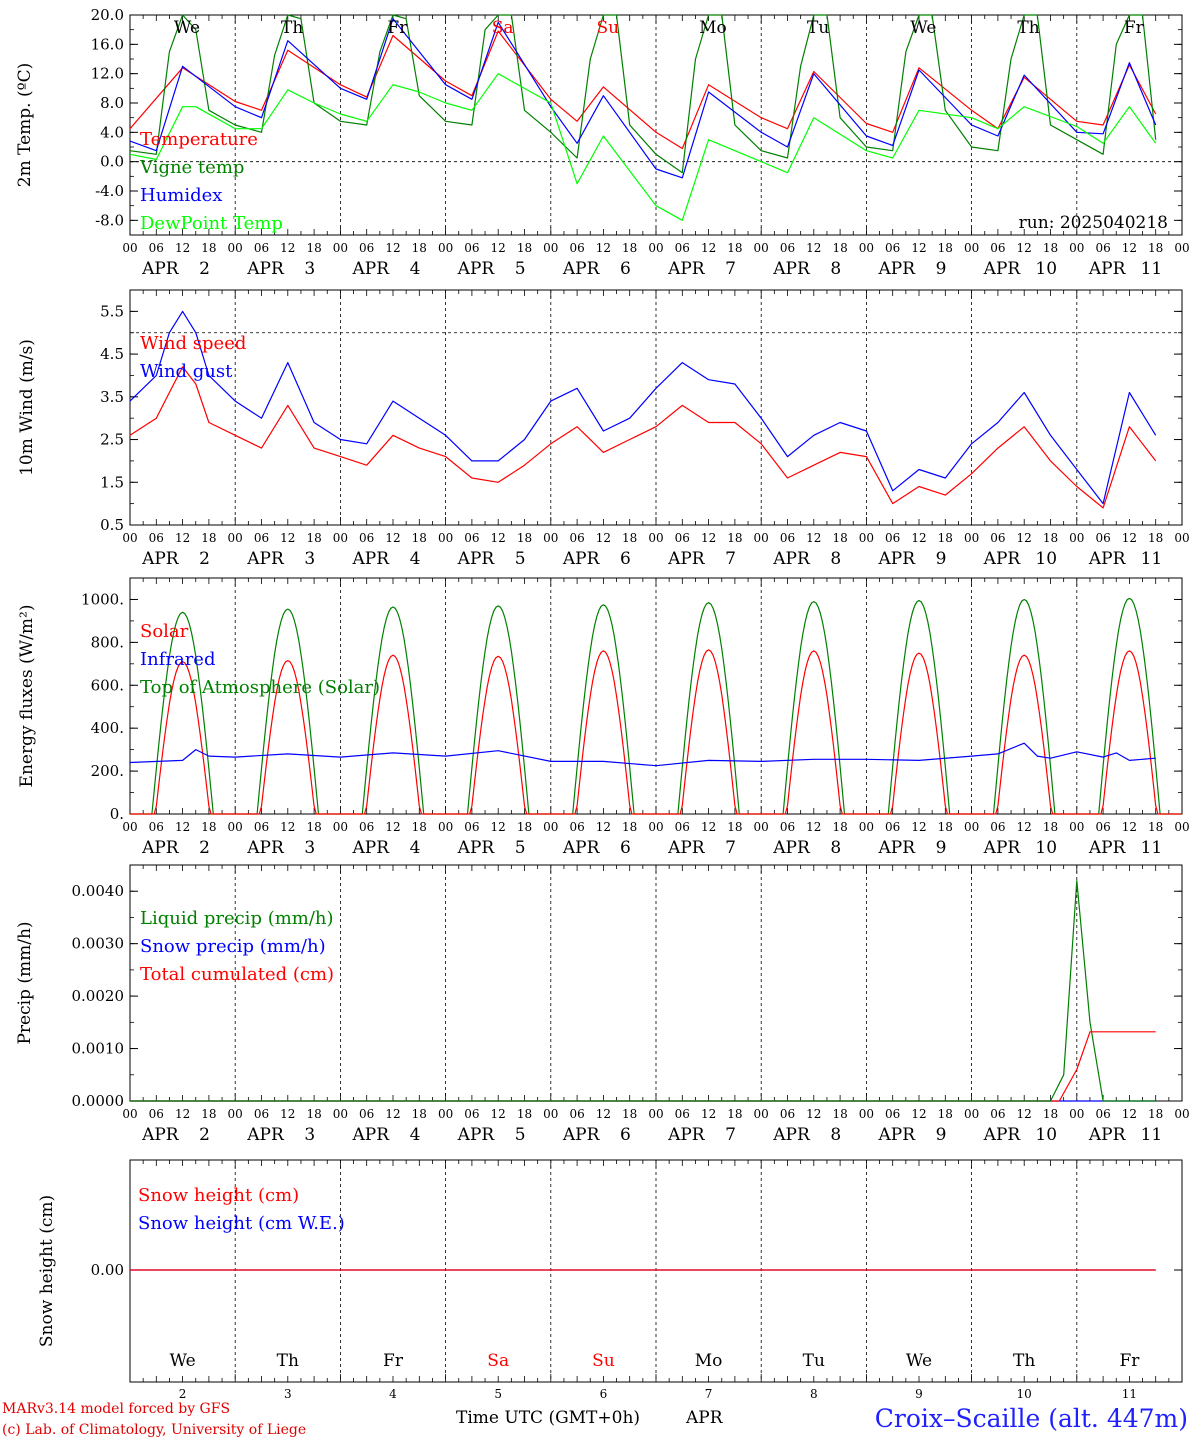  Describe the element at coordinates (107, 771) in the screenshot. I see `y-tick-label: 200.` at that location.